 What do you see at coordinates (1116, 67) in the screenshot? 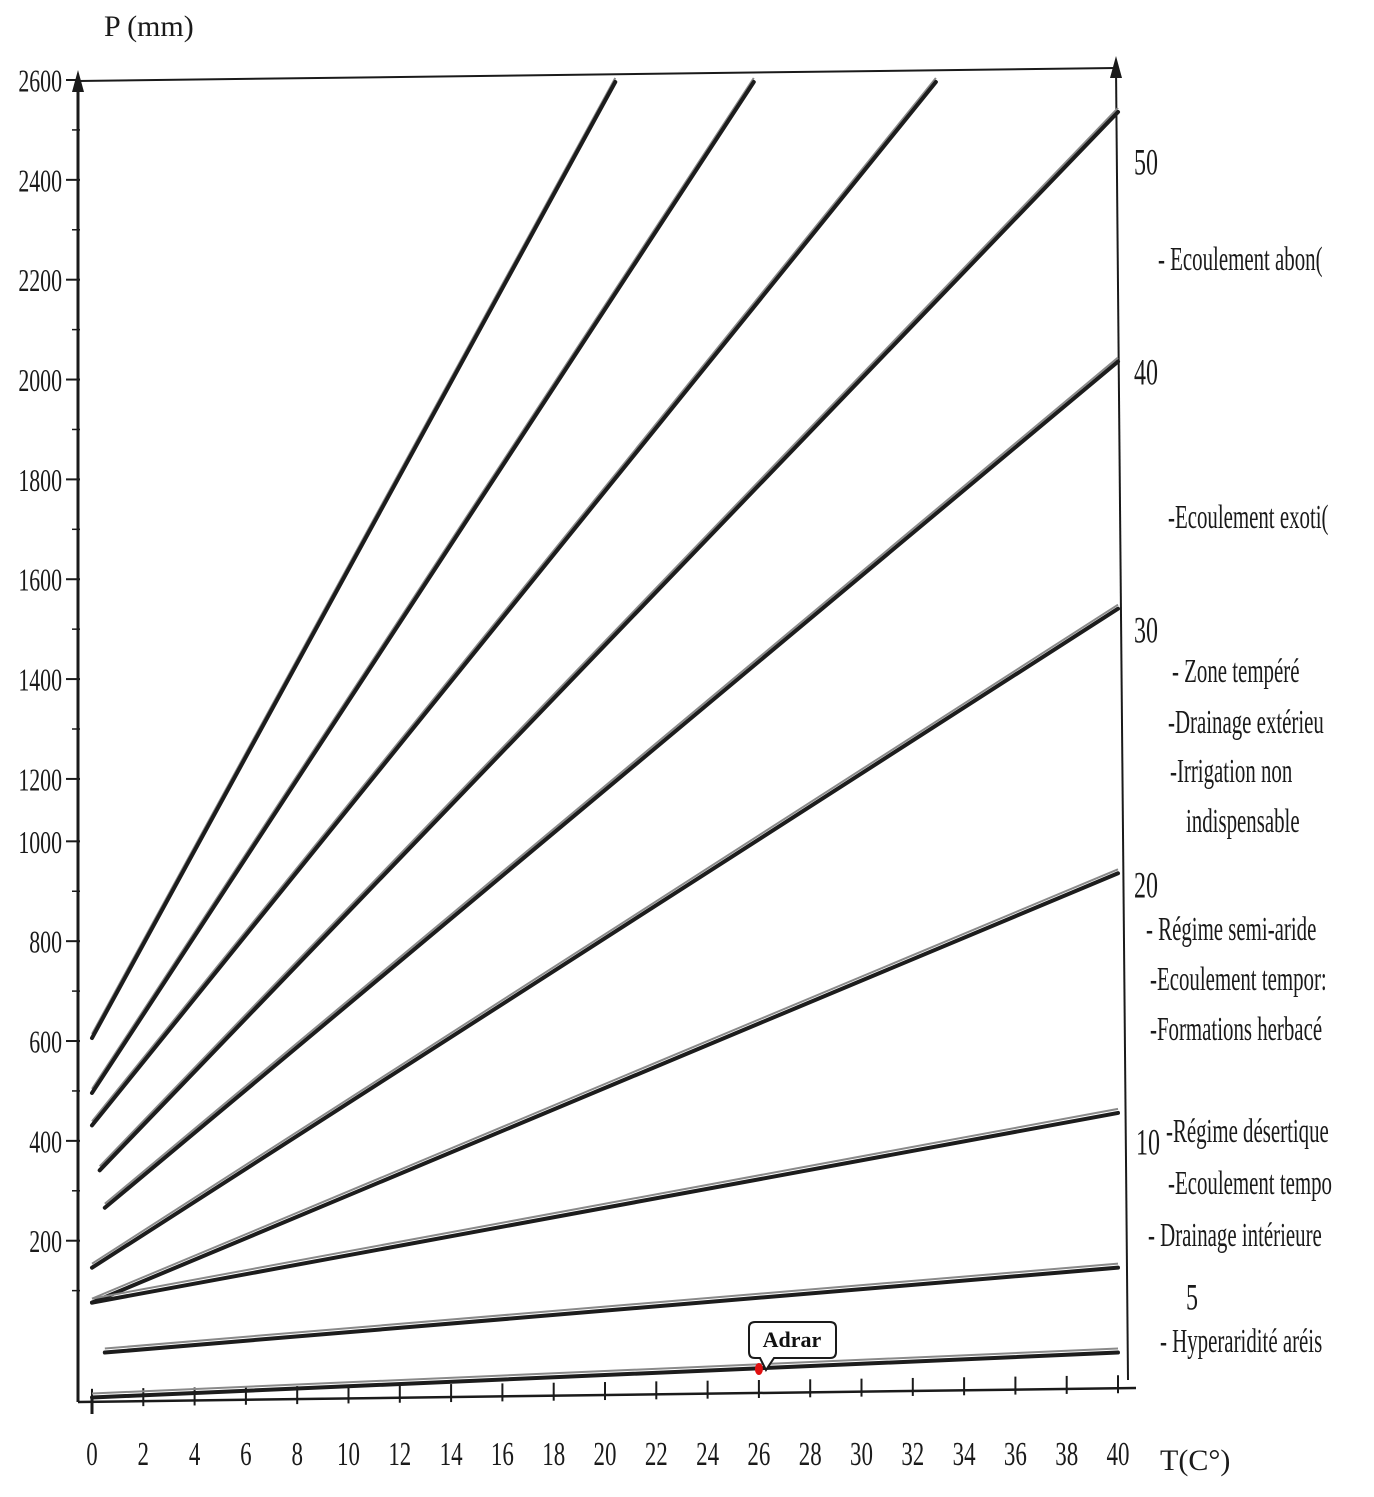
I see `right-axis-arrow-icon` at bounding box center [1116, 67].